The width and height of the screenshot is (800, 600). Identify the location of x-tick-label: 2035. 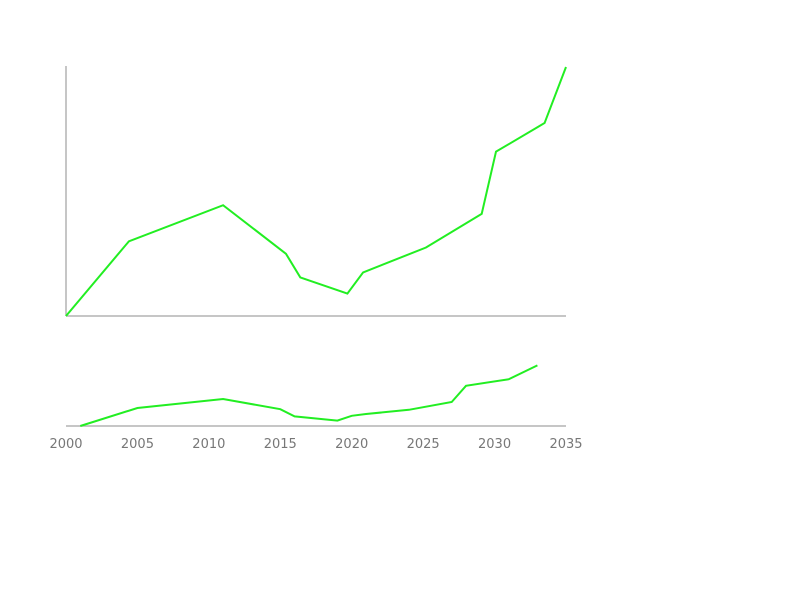
(565, 444).